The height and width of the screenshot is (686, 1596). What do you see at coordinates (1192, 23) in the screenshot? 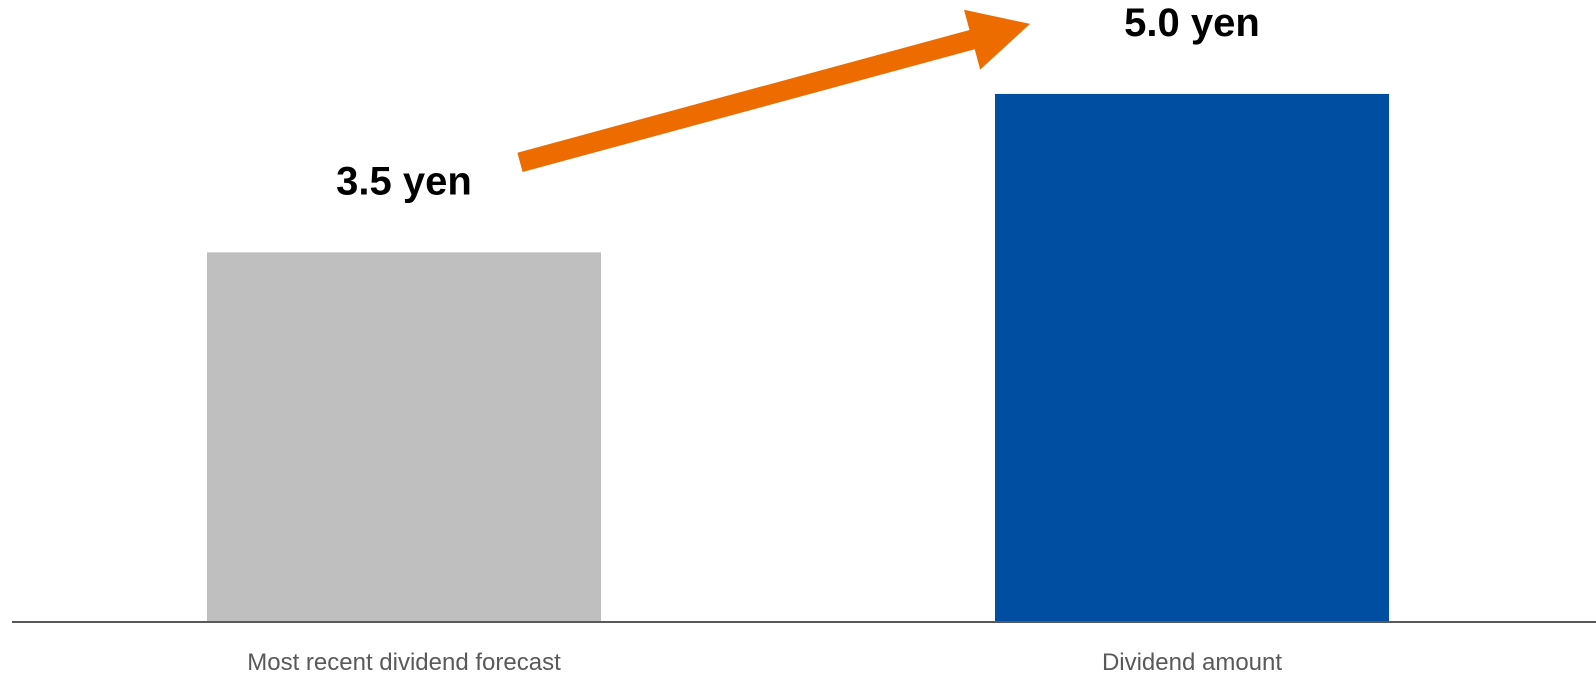
I see `value-label-1: 5.0 yen` at bounding box center [1192, 23].